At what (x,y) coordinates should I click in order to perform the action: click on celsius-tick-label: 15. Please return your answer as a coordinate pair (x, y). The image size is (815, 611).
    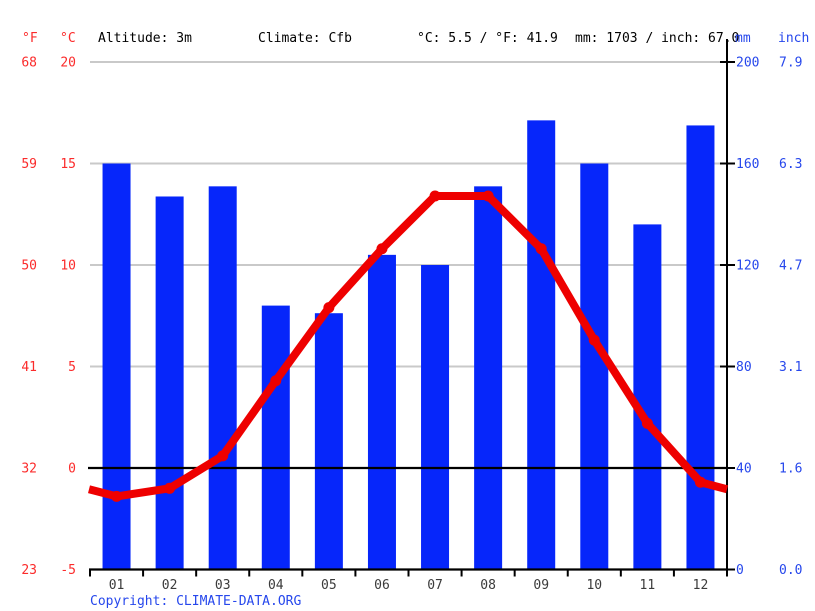
    Looking at the image, I should click on (68, 164).